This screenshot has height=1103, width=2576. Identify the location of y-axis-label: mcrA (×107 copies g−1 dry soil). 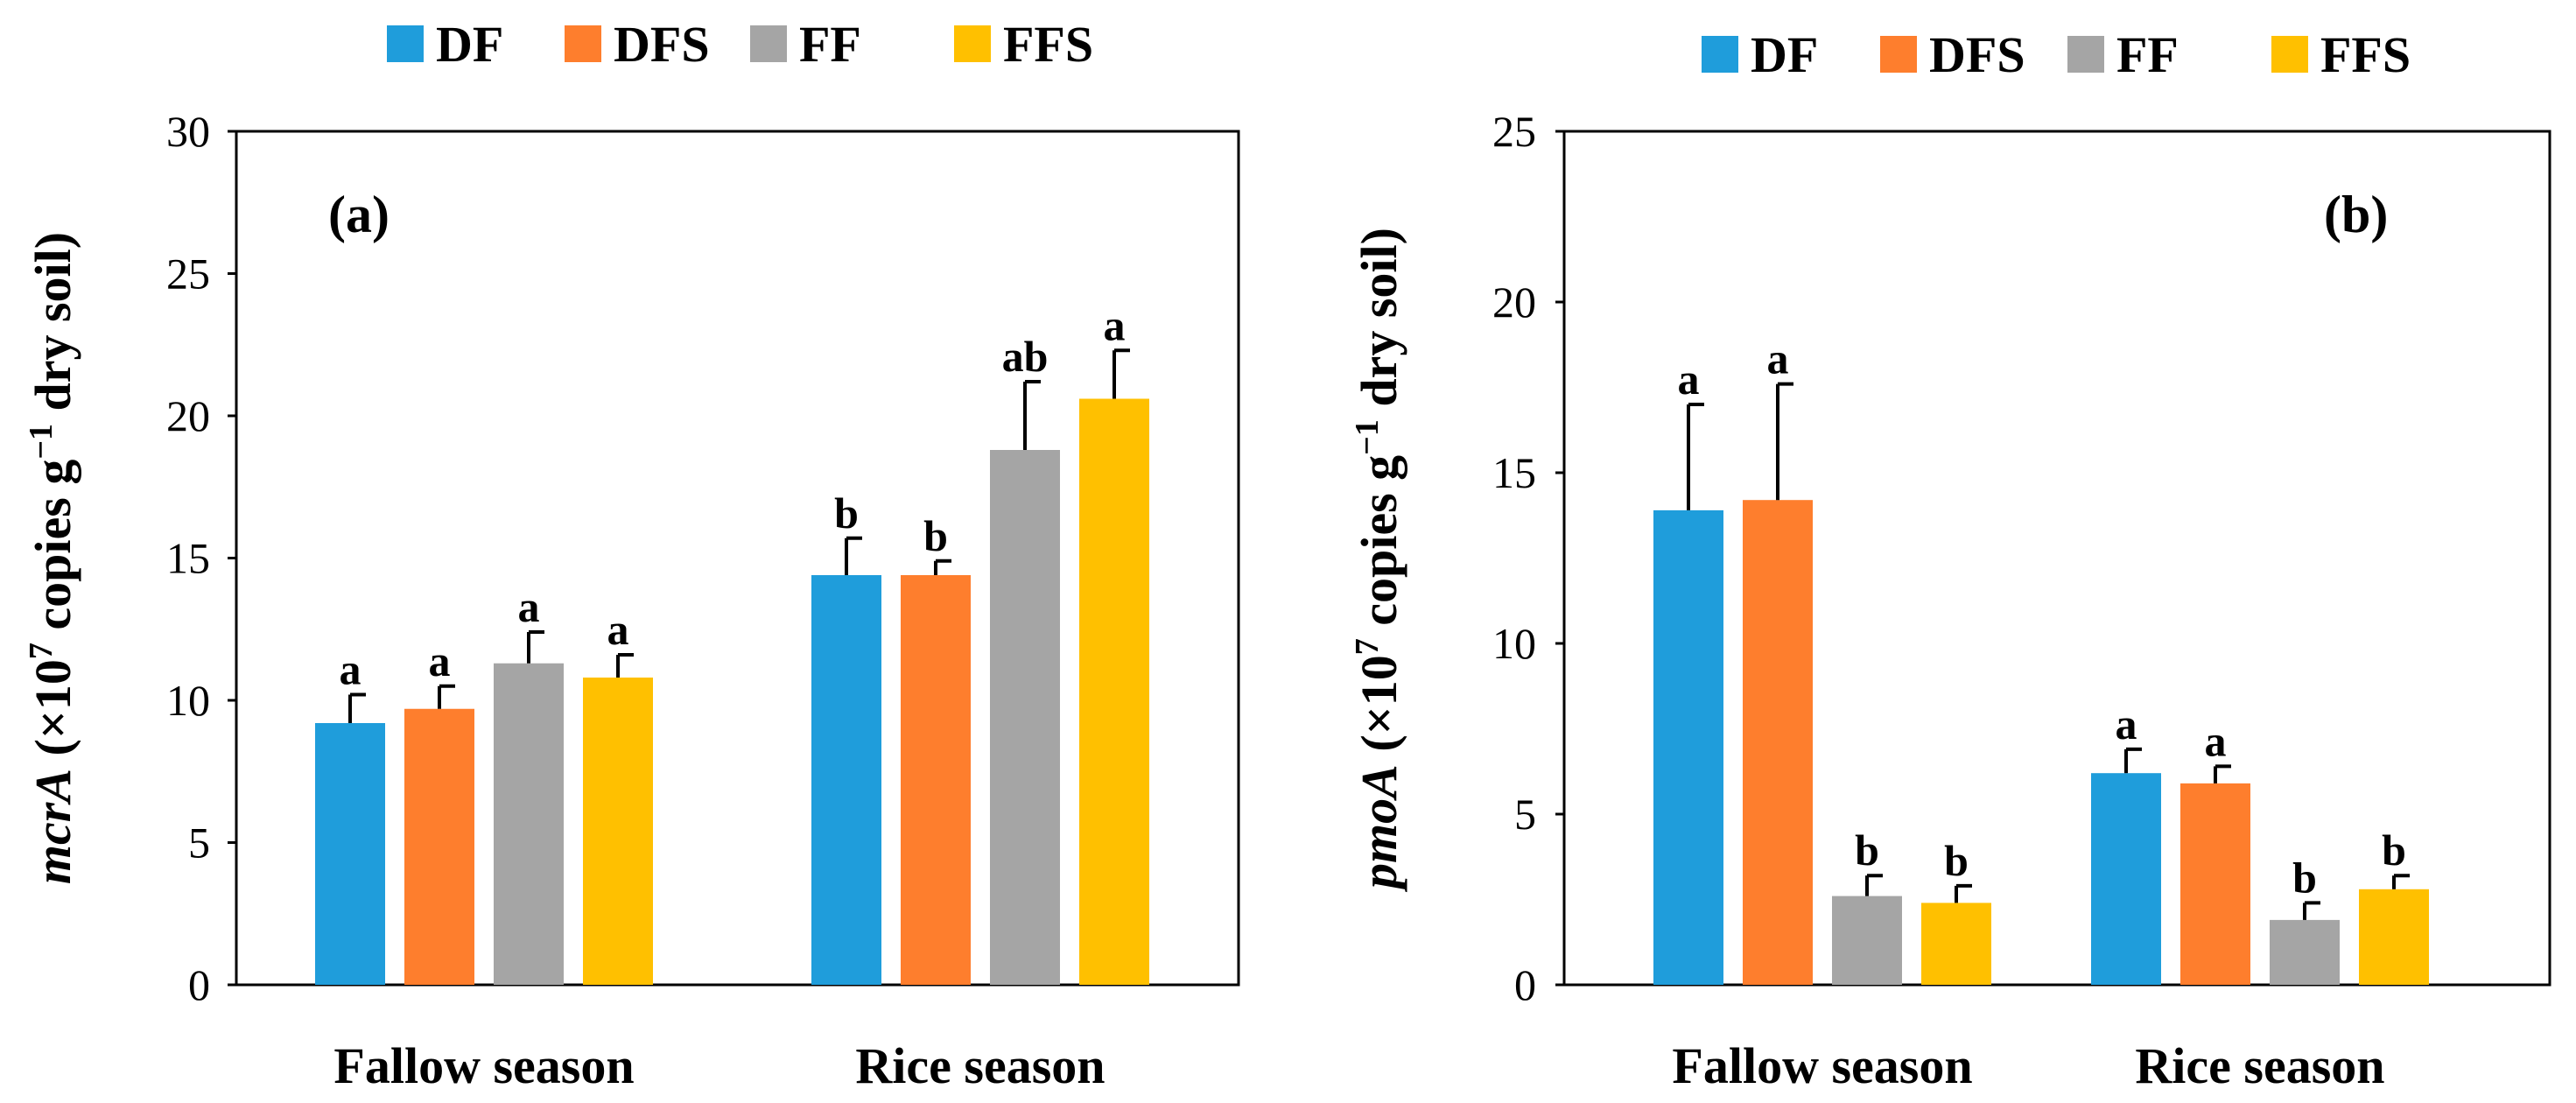
(52, 558).